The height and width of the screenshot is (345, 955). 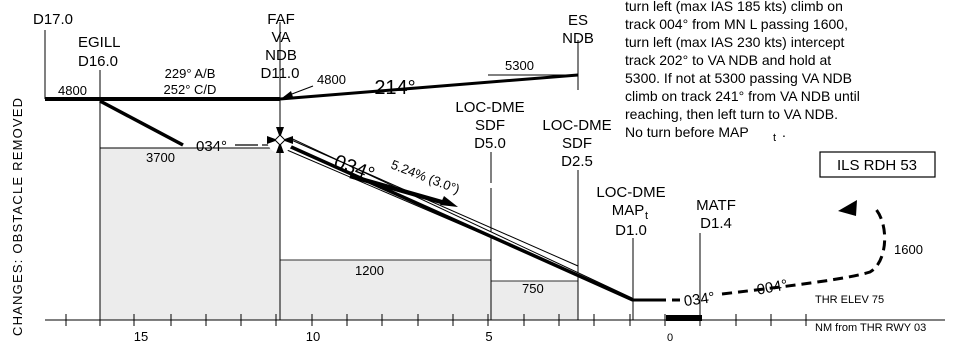 I want to click on track-034-initial-label: 034°, so click(x=211, y=146).